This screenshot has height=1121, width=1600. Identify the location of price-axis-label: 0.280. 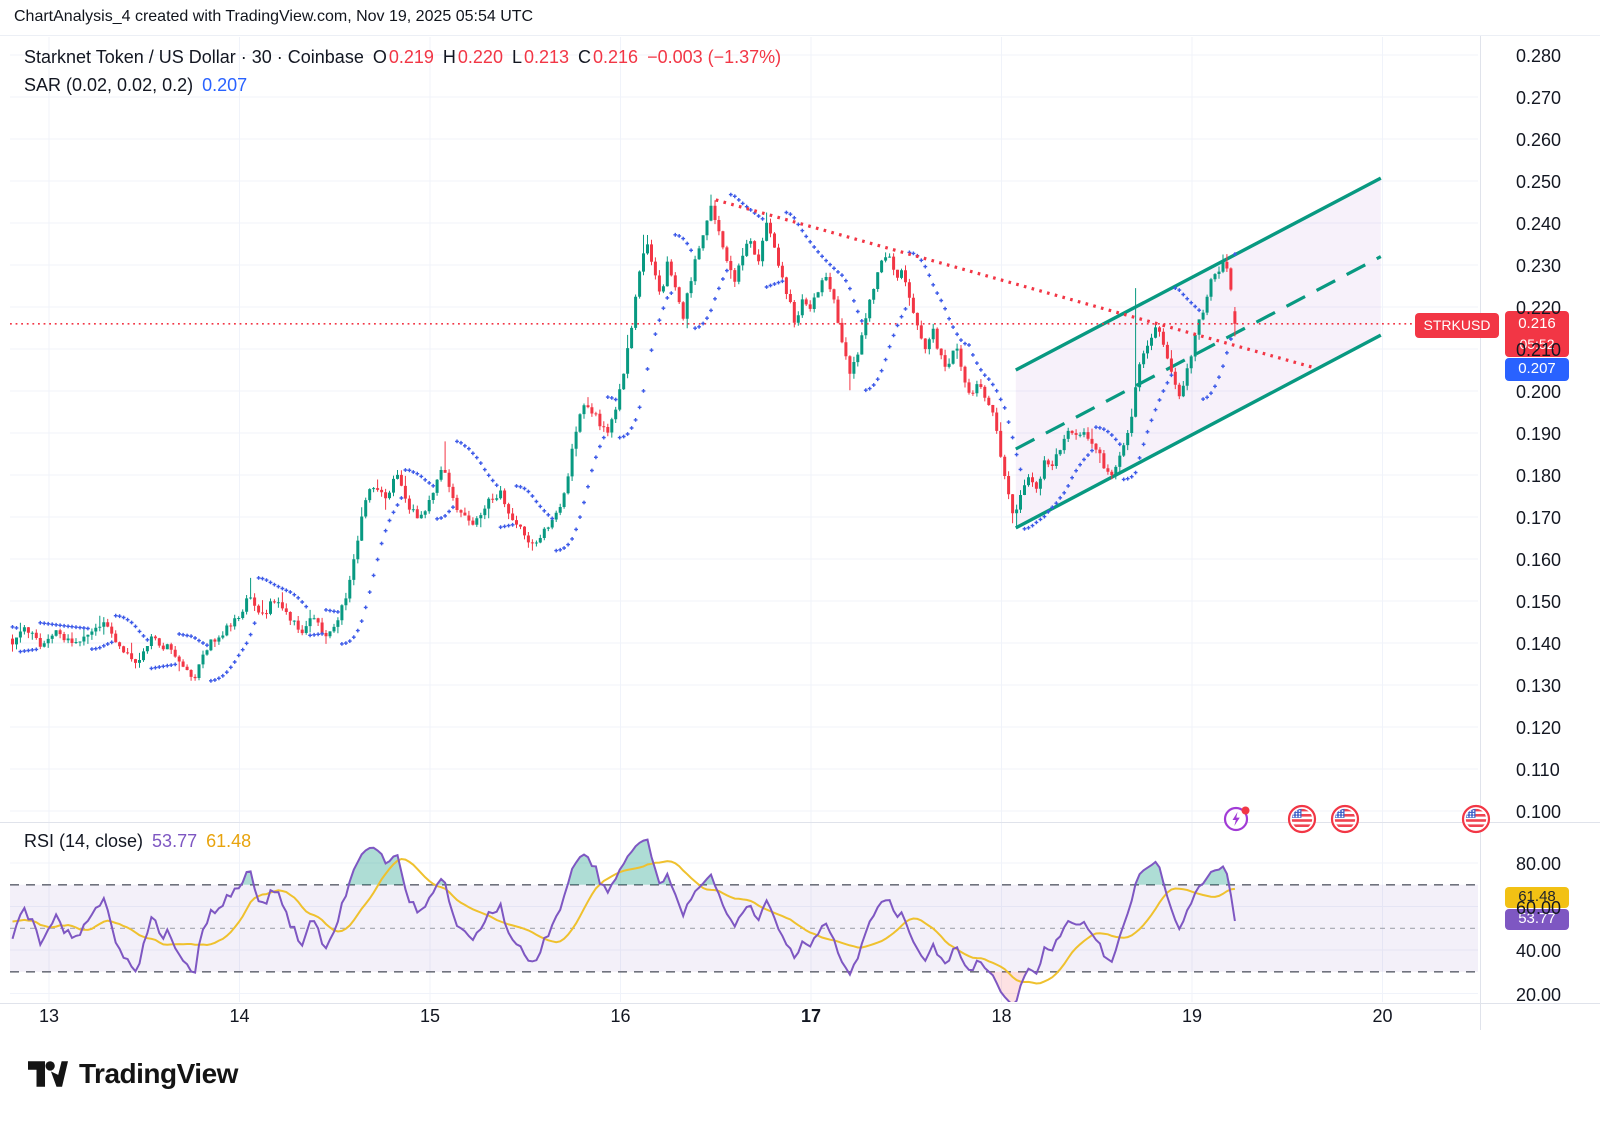
(1539, 56).